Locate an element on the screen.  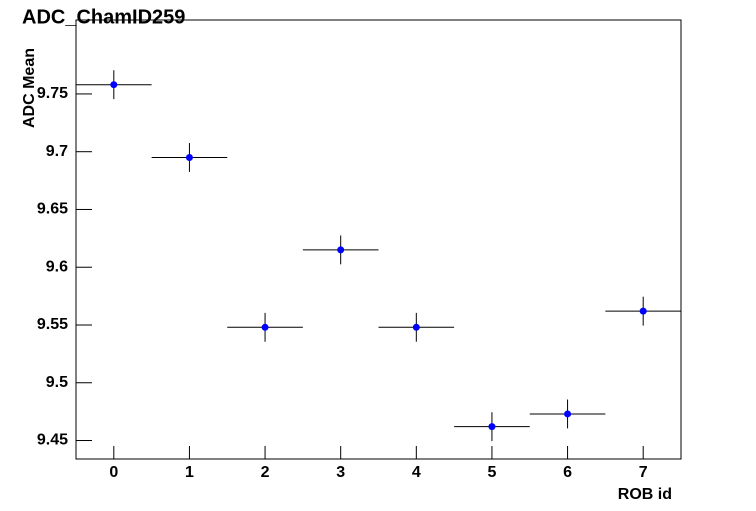
x-tick-label: 4 is located at coordinates (416, 472).